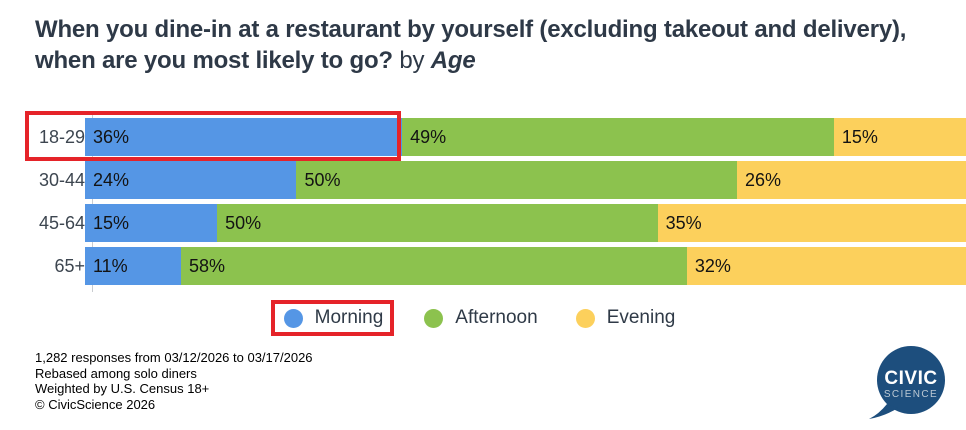 Image resolution: width=966 pixels, height=430 pixels. I want to click on bar-segment-evening: 35%, so click(811, 223).